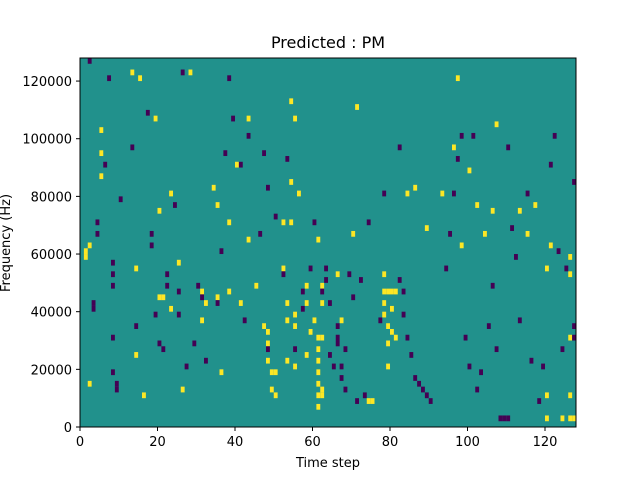 This screenshot has width=640, height=480. Describe the element at coordinates (317, 438) in the screenshot. I see `x-axis: 0 20 40 60 80 100 120` at that location.